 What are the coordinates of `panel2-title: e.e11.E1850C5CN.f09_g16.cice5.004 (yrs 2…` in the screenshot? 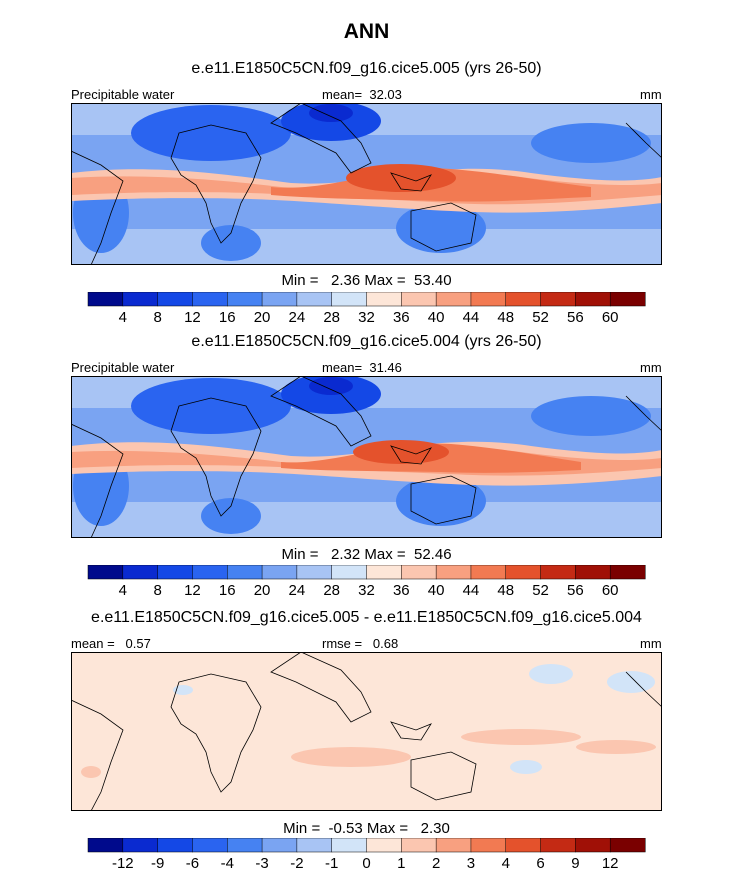 It's located at (366, 341).